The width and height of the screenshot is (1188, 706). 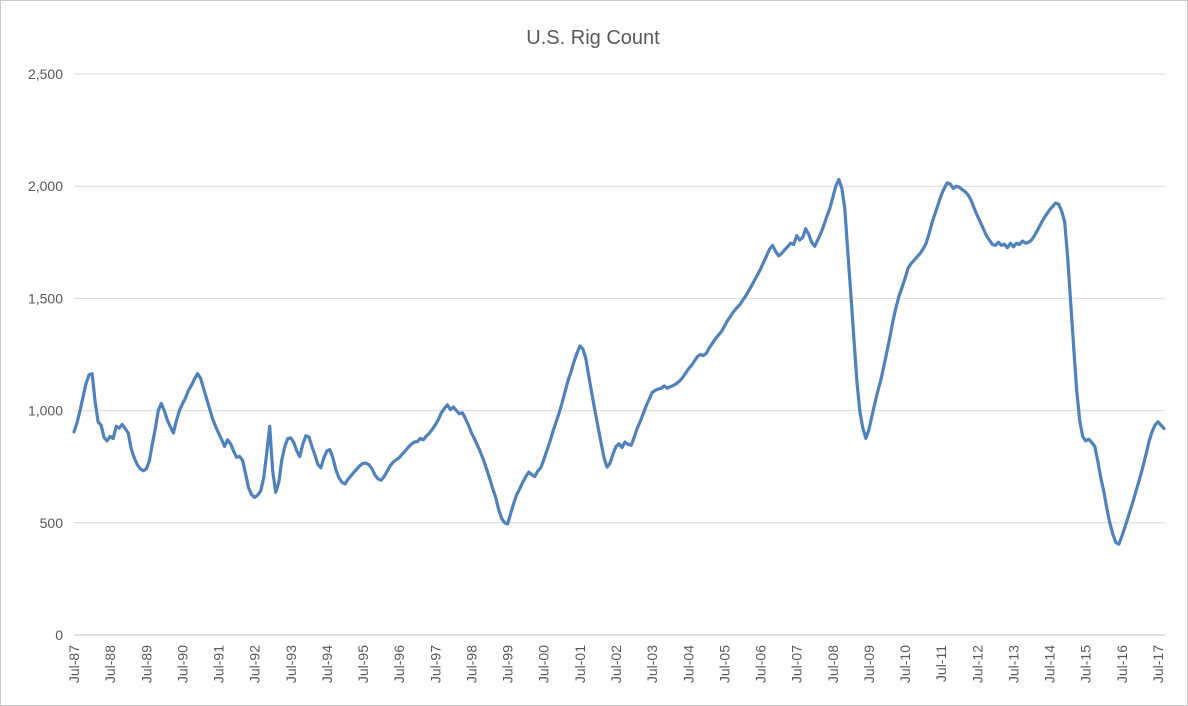 What do you see at coordinates (182, 664) in the screenshot?
I see `x-axis-tick-label: Jul-90` at bounding box center [182, 664].